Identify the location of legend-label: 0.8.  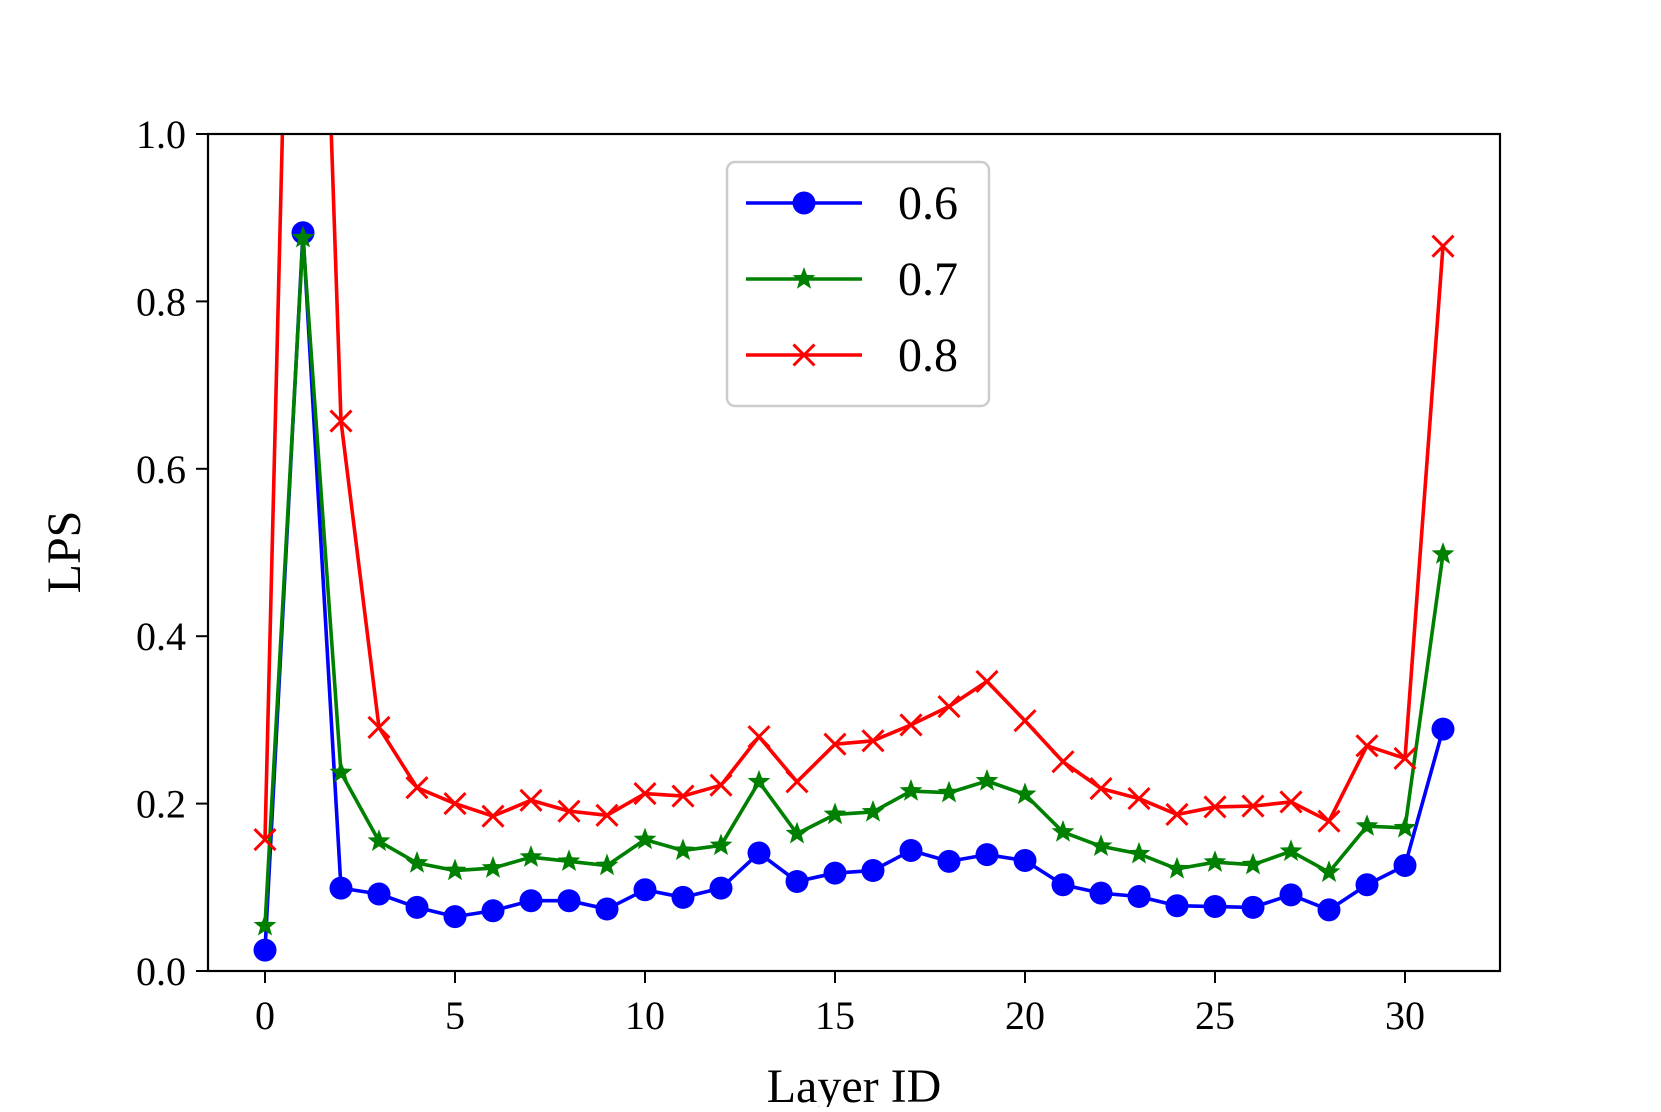
(928, 355).